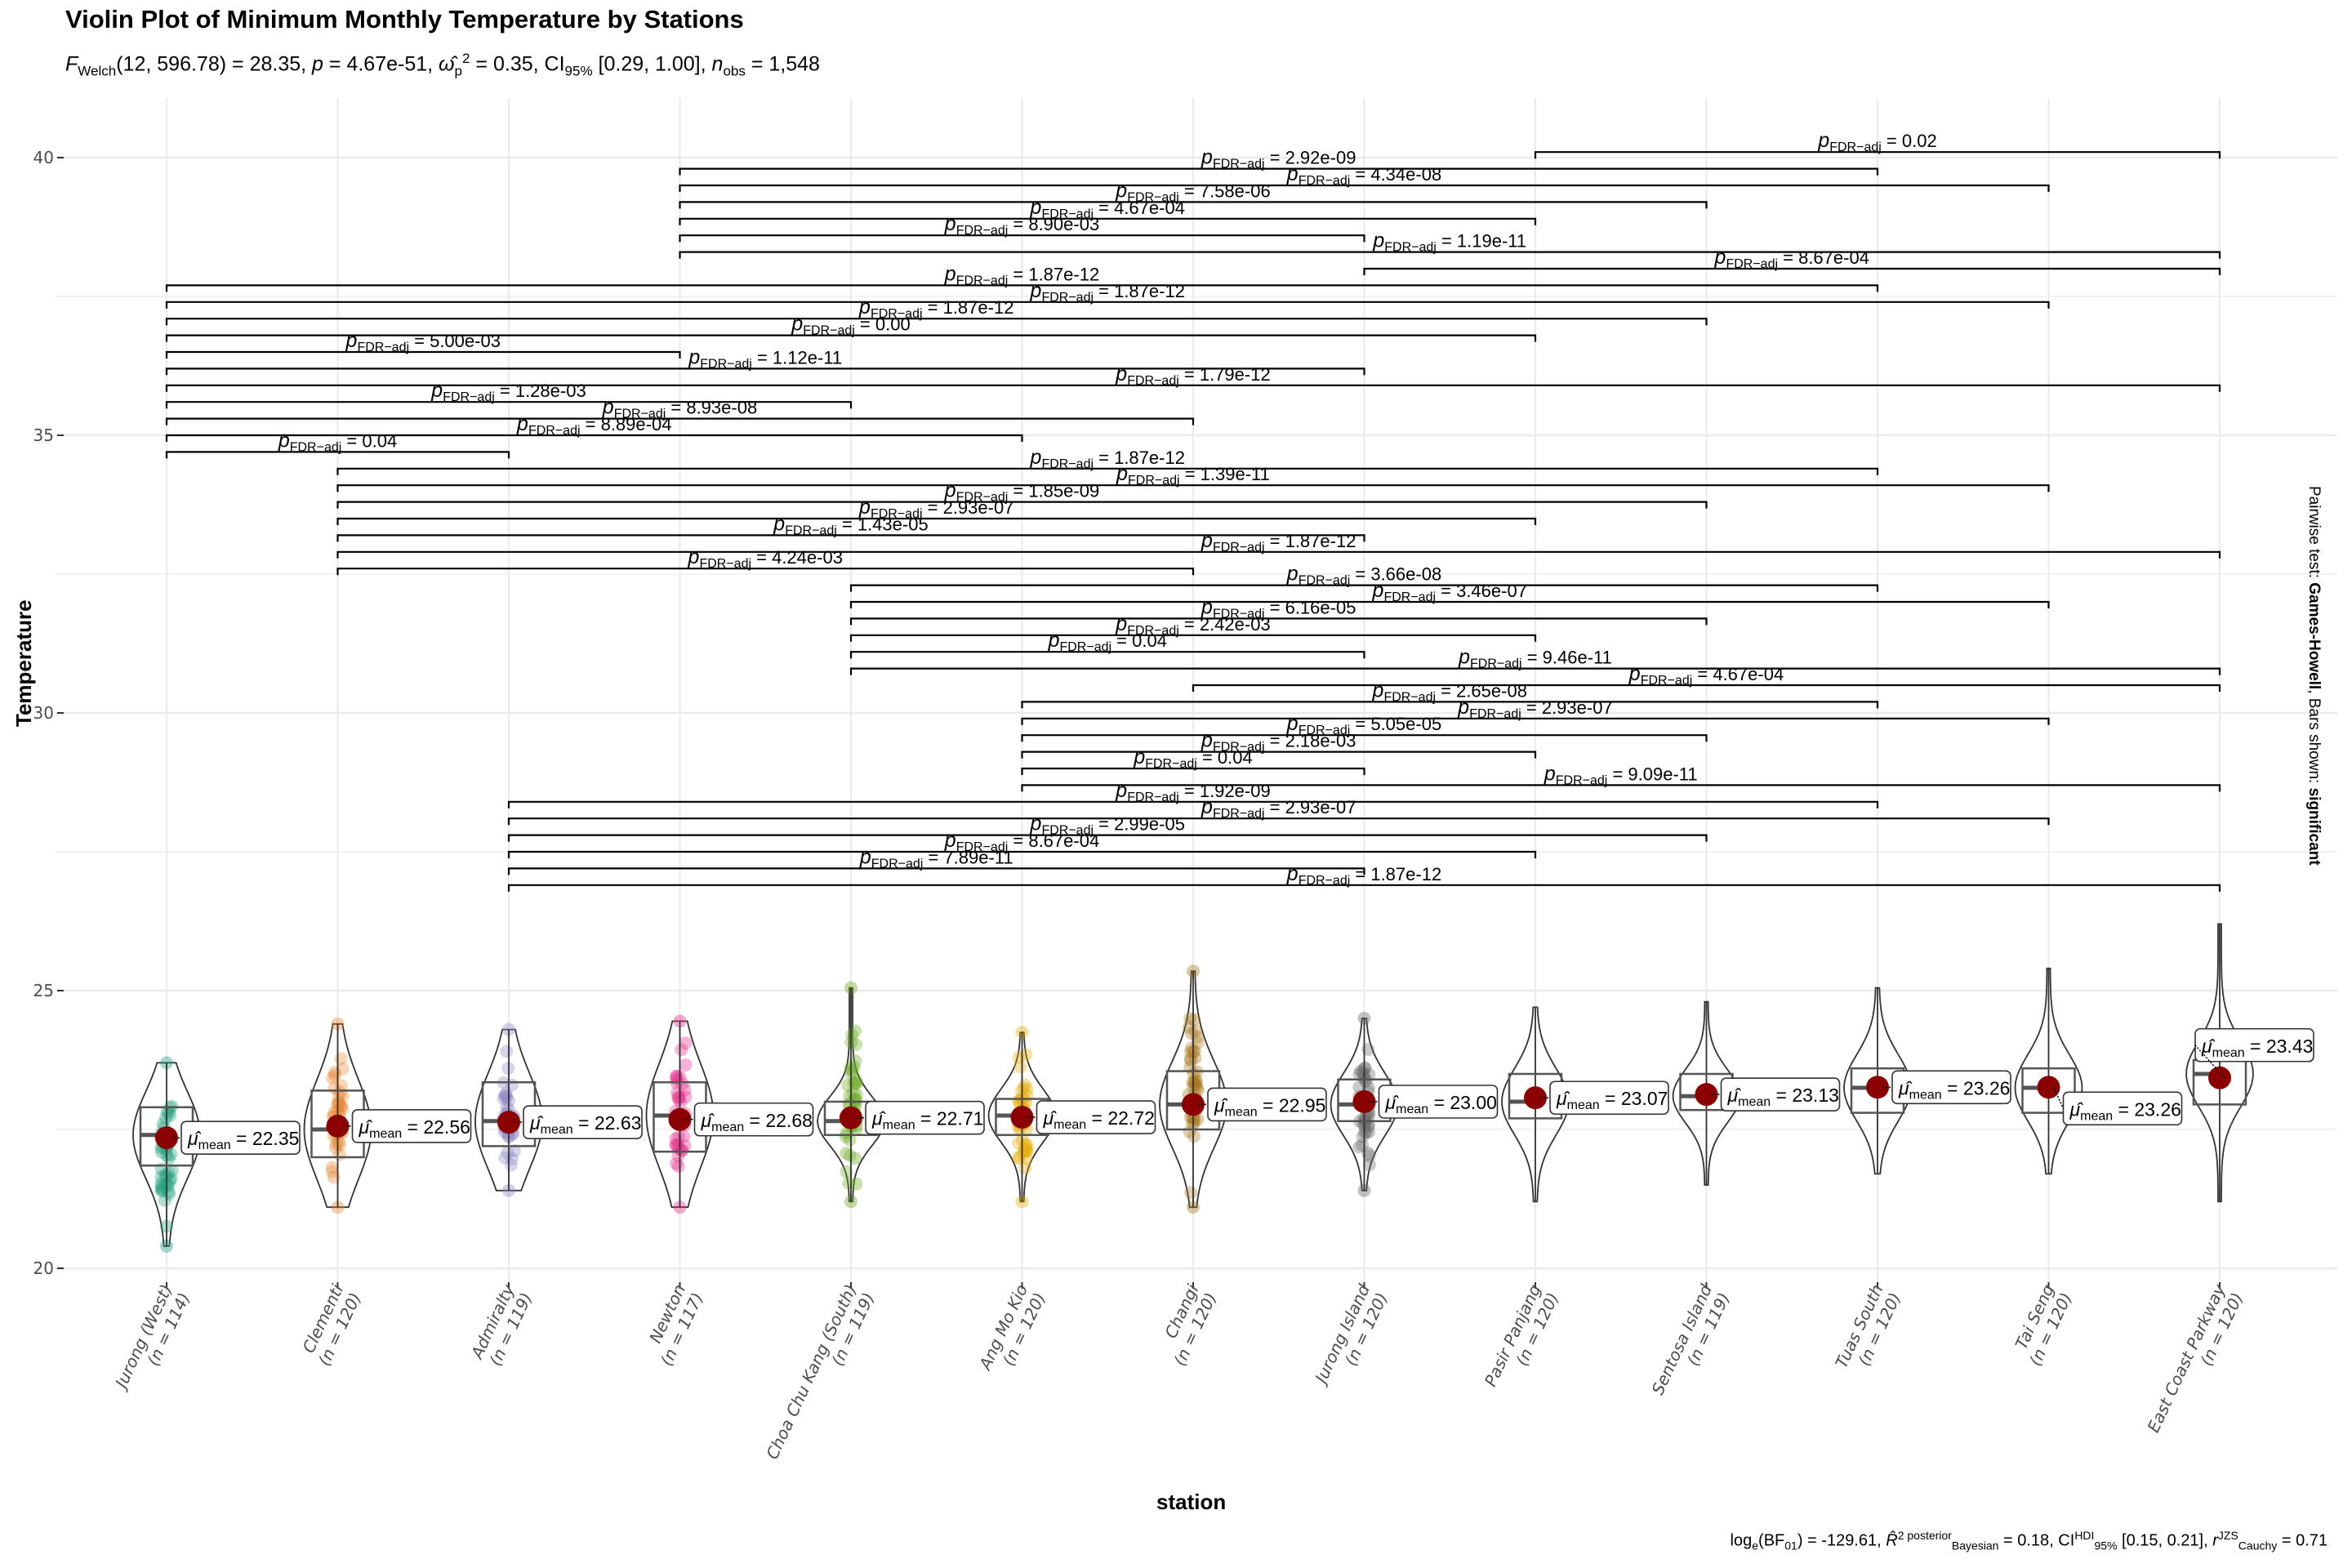 The image size is (2352, 1568). What do you see at coordinates (1783, 1097) in the screenshot?
I see `mean-label-text: μ̂mean = 23.13` at bounding box center [1783, 1097].